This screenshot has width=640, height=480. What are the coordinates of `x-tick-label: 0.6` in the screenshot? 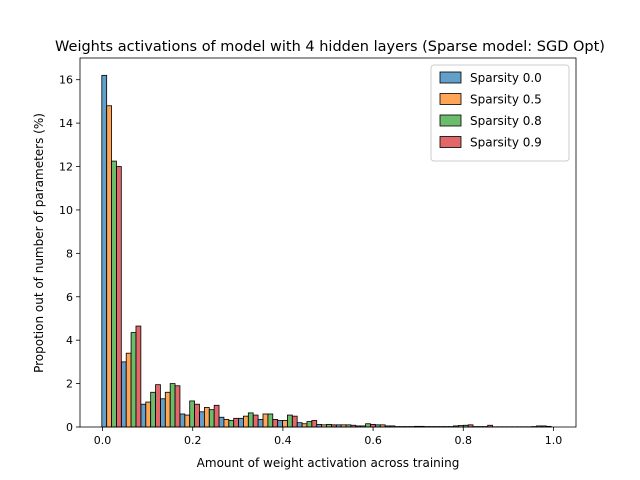 It's located at (373, 440).